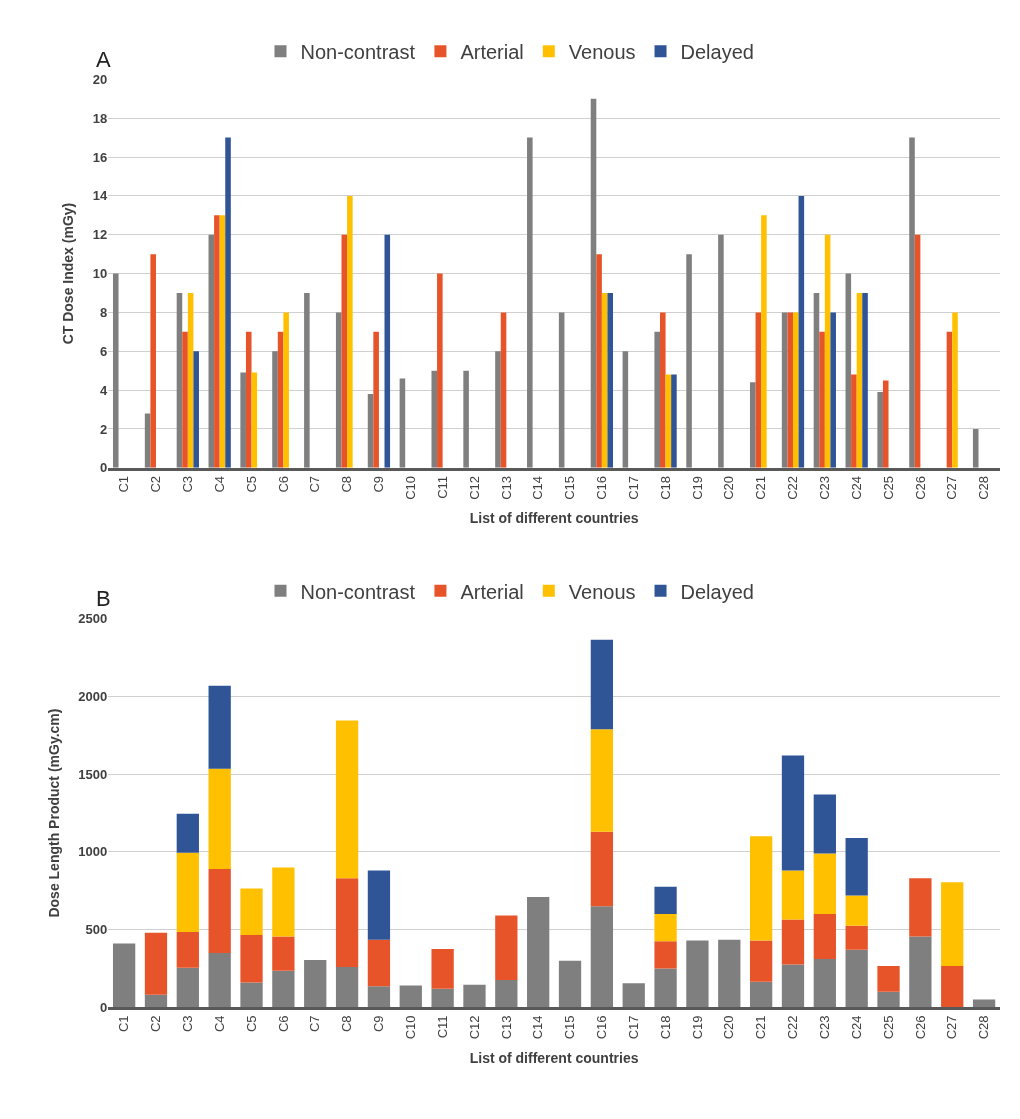 This screenshot has width=1020, height=1119. What do you see at coordinates (100, 118) in the screenshot?
I see `y-tick-label: 18` at bounding box center [100, 118].